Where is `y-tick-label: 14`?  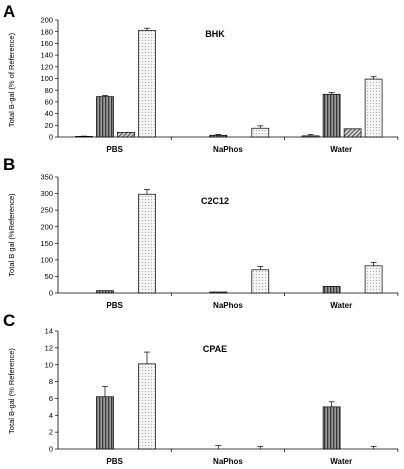 y-tick-label: 14 is located at coordinates (49, 331).